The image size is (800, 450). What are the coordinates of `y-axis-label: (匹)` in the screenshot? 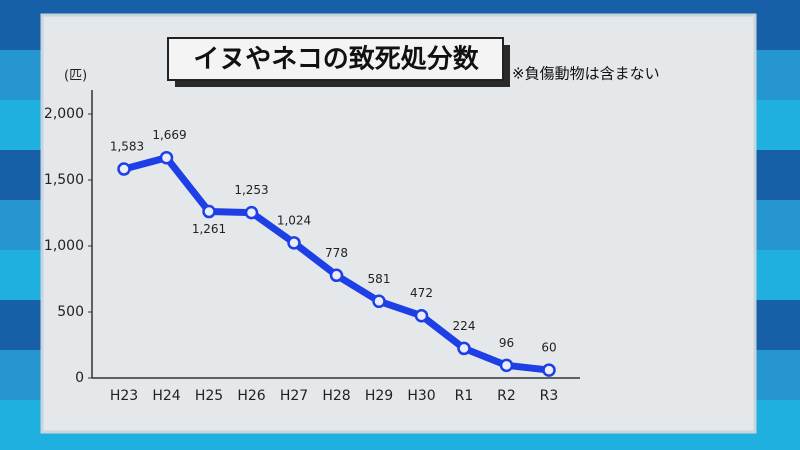 It's located at (75, 76).